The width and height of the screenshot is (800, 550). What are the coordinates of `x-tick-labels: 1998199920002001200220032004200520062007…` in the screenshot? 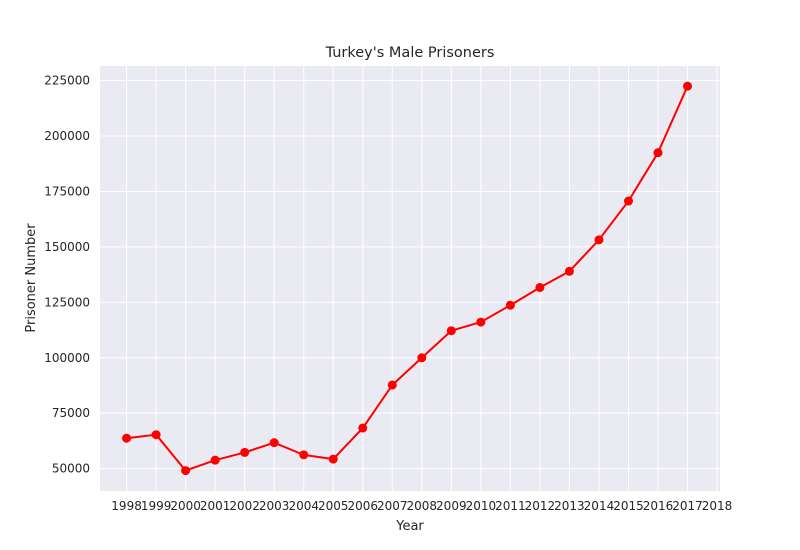 It's located at (421, 506).